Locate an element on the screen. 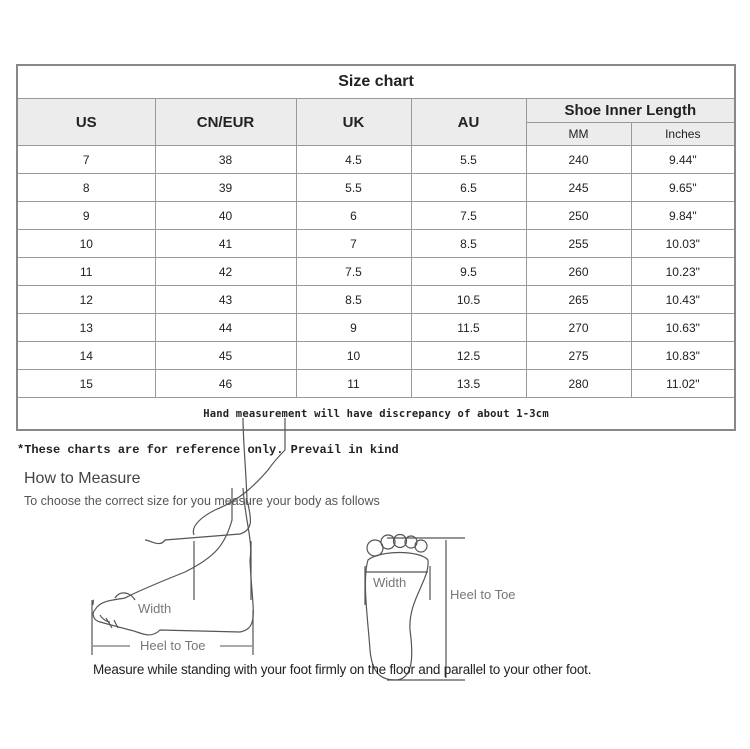 The image size is (750, 749). header-au: AU is located at coordinates (468, 122).